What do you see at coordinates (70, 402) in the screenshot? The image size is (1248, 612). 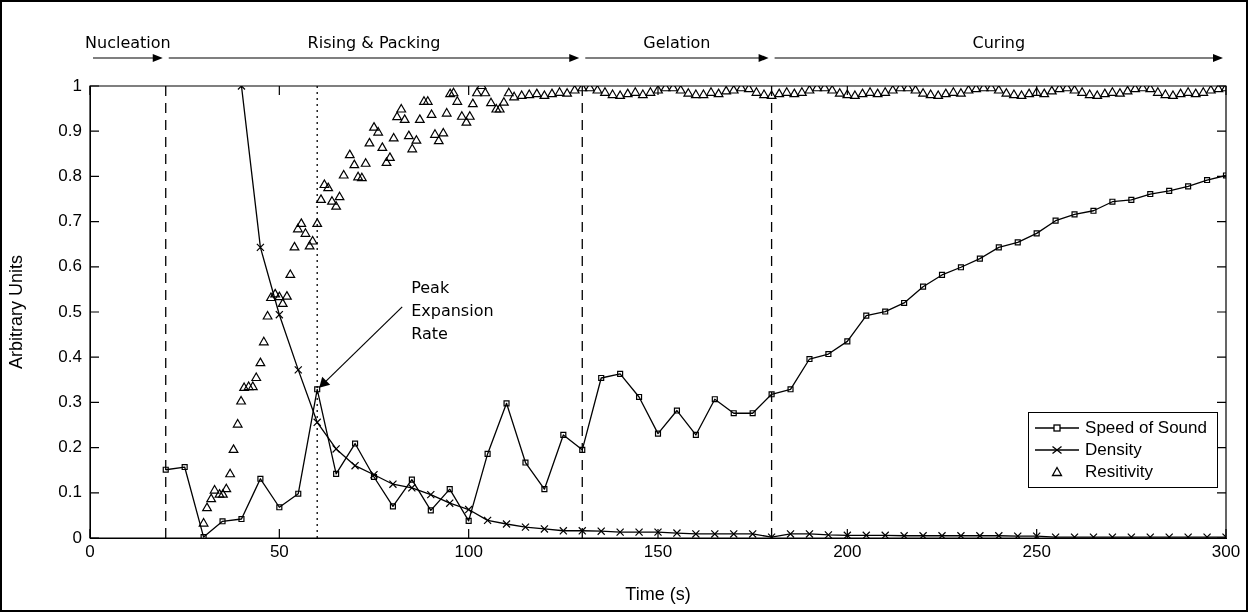 I see `y-tick-label: 0.3` at bounding box center [70, 402].